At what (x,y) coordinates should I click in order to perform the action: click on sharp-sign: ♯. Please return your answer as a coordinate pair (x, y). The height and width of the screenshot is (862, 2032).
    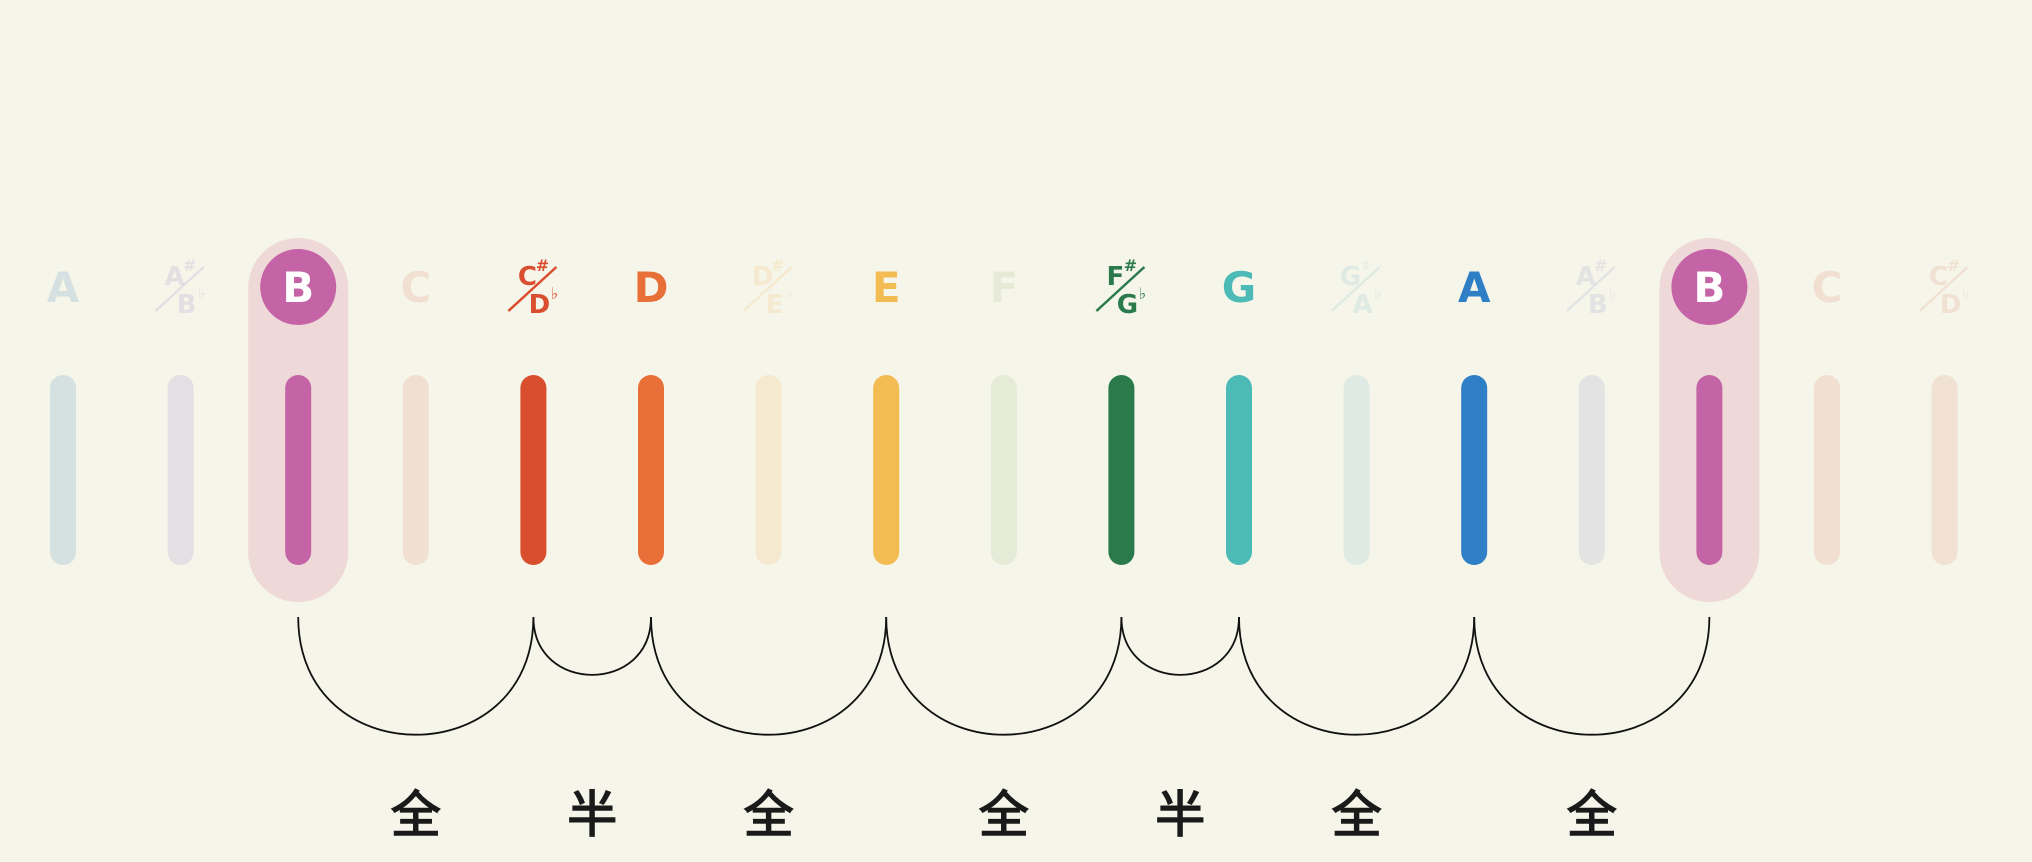
    Looking at the image, I should click on (1366, 265).